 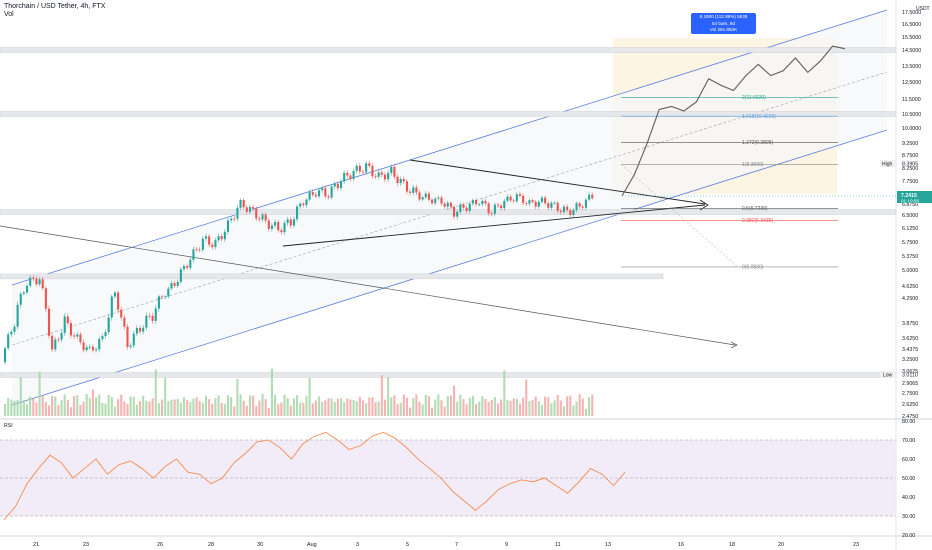 I want to click on rsi-line, so click(x=314, y=476).